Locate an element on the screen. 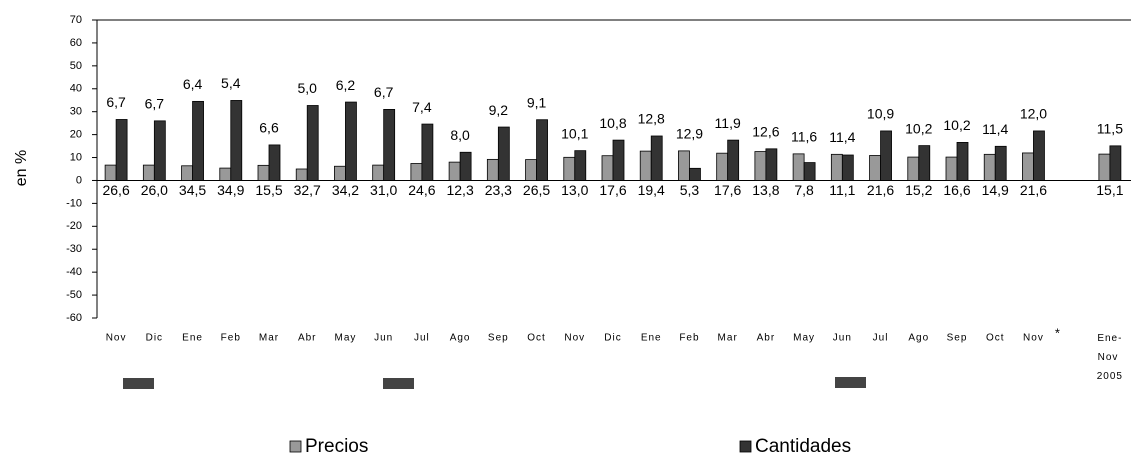 The width and height of the screenshot is (1131, 457). value-label: 6,6 is located at coordinates (269, 128).